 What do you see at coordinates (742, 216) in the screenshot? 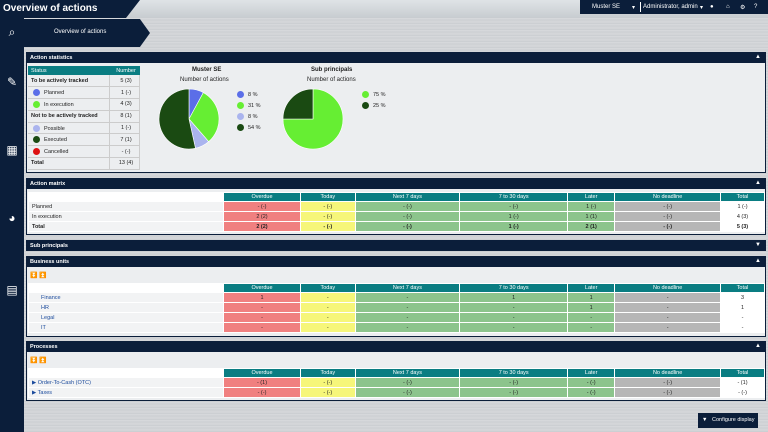
I see `table-cell: 4 (3)` at bounding box center [742, 216].